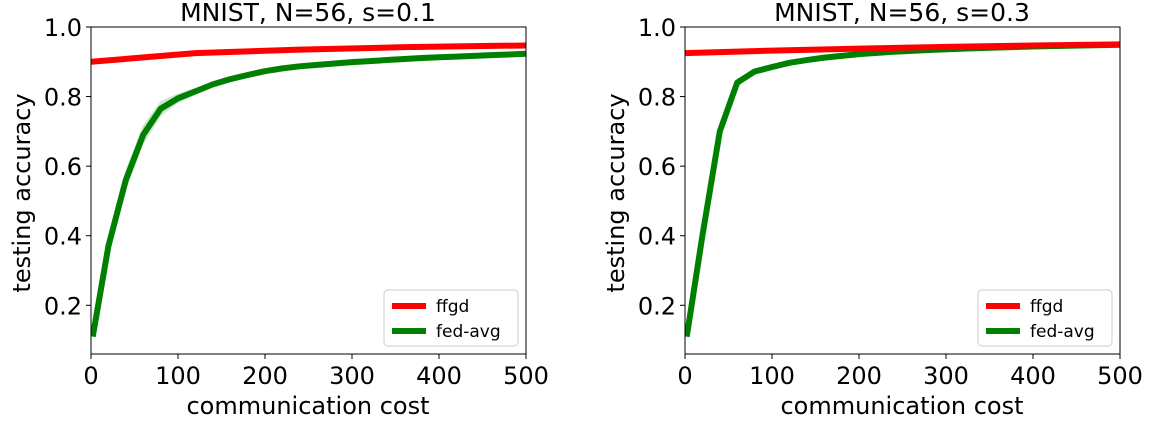 This screenshot has width=1150, height=423. Describe the element at coordinates (902, 13) in the screenshot. I see `chart-title: MNIST, N=56, s=0.3` at that location.